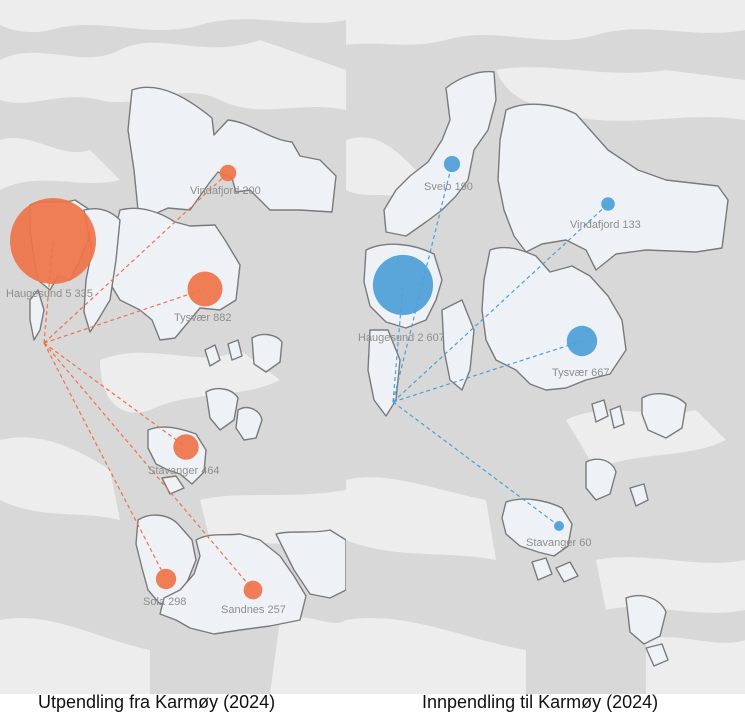 The image size is (745, 728). Describe the element at coordinates (452, 164) in the screenshot. I see `flow-bubble-sveio` at that location.